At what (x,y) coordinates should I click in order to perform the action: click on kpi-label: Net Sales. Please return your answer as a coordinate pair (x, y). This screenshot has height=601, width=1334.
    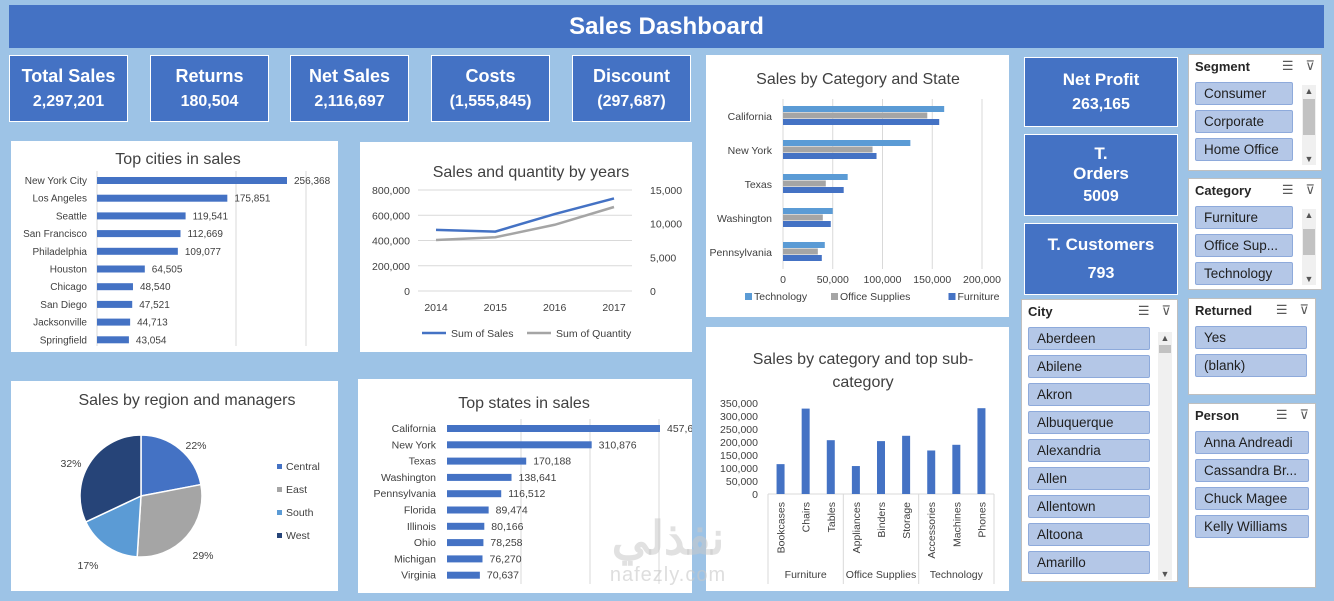
    Looking at the image, I should click on (349, 76).